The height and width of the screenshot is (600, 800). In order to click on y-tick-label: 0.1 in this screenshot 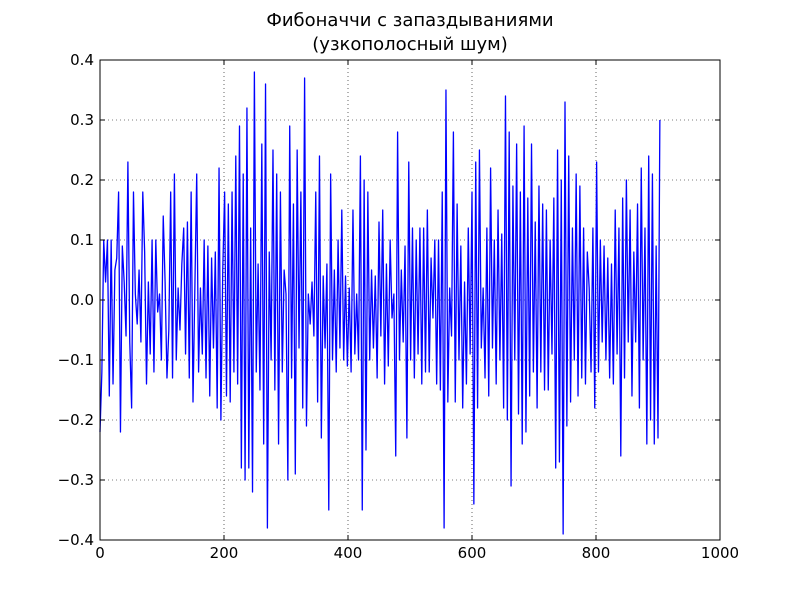, I will do `click(82, 240)`.